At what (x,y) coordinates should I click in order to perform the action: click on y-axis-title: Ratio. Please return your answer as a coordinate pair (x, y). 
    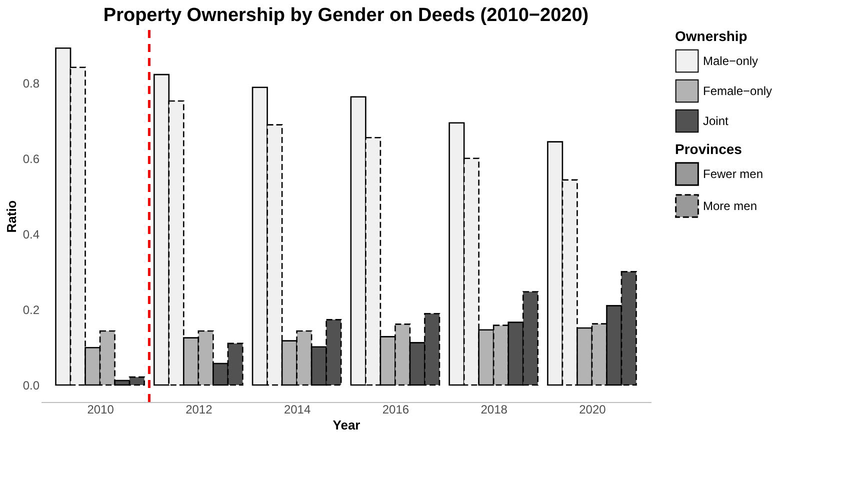
    Looking at the image, I should click on (11, 216).